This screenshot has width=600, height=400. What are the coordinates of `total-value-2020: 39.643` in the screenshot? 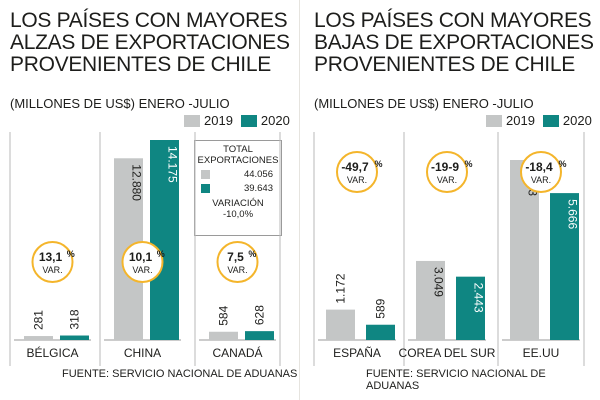 It's located at (258, 188).